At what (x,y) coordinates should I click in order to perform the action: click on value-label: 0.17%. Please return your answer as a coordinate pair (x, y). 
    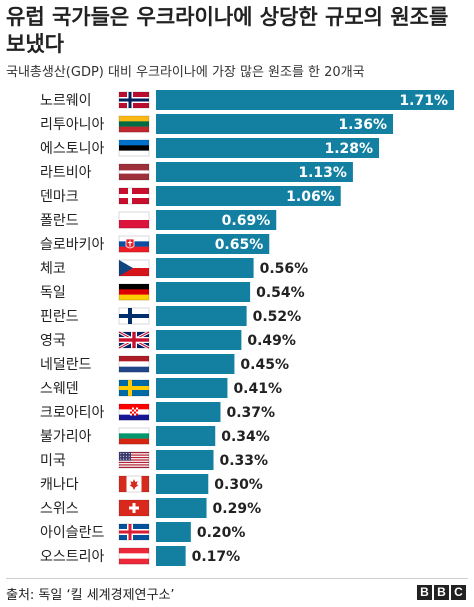
    Looking at the image, I should click on (216, 557).